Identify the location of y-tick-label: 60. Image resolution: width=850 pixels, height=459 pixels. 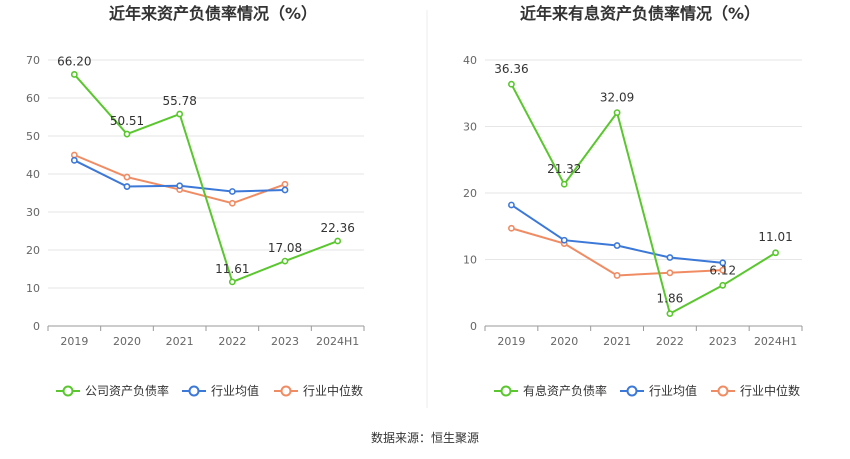
(33, 98).